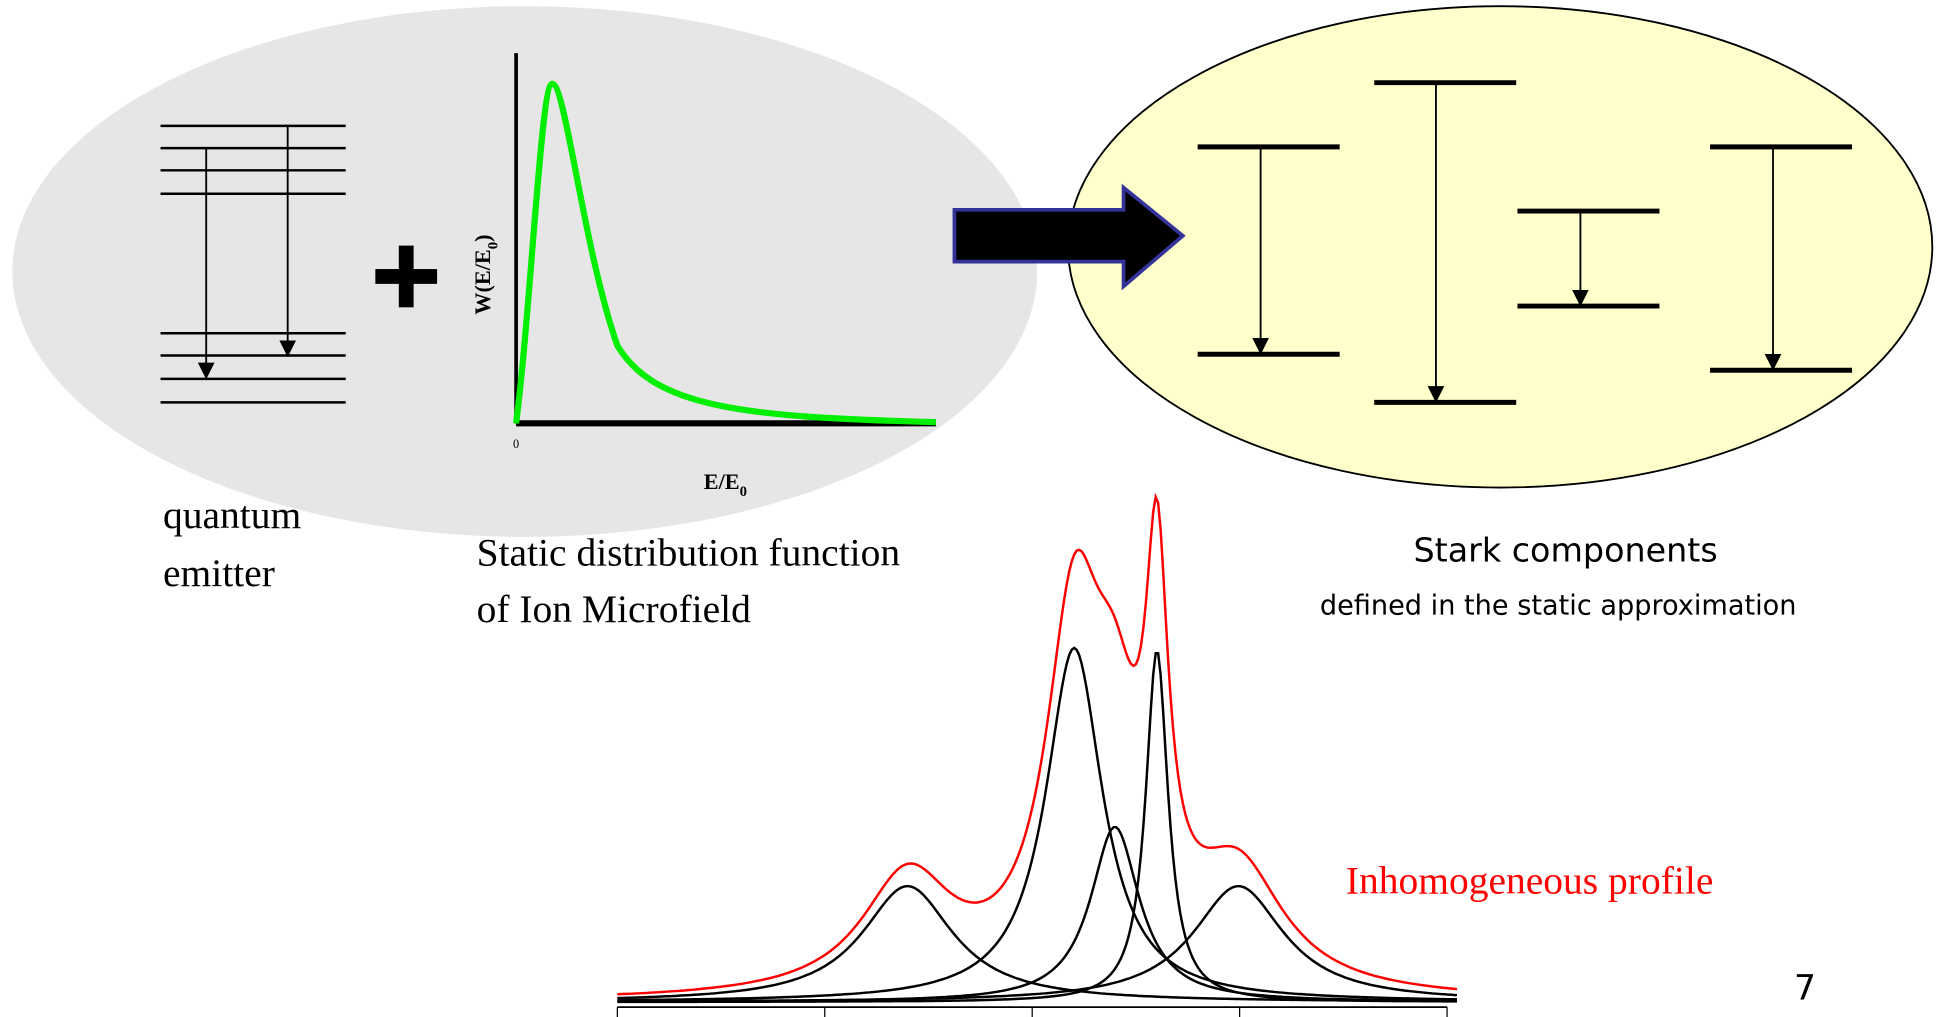 The image size is (1936, 1017). I want to click on page-number: 7, so click(1805, 989).